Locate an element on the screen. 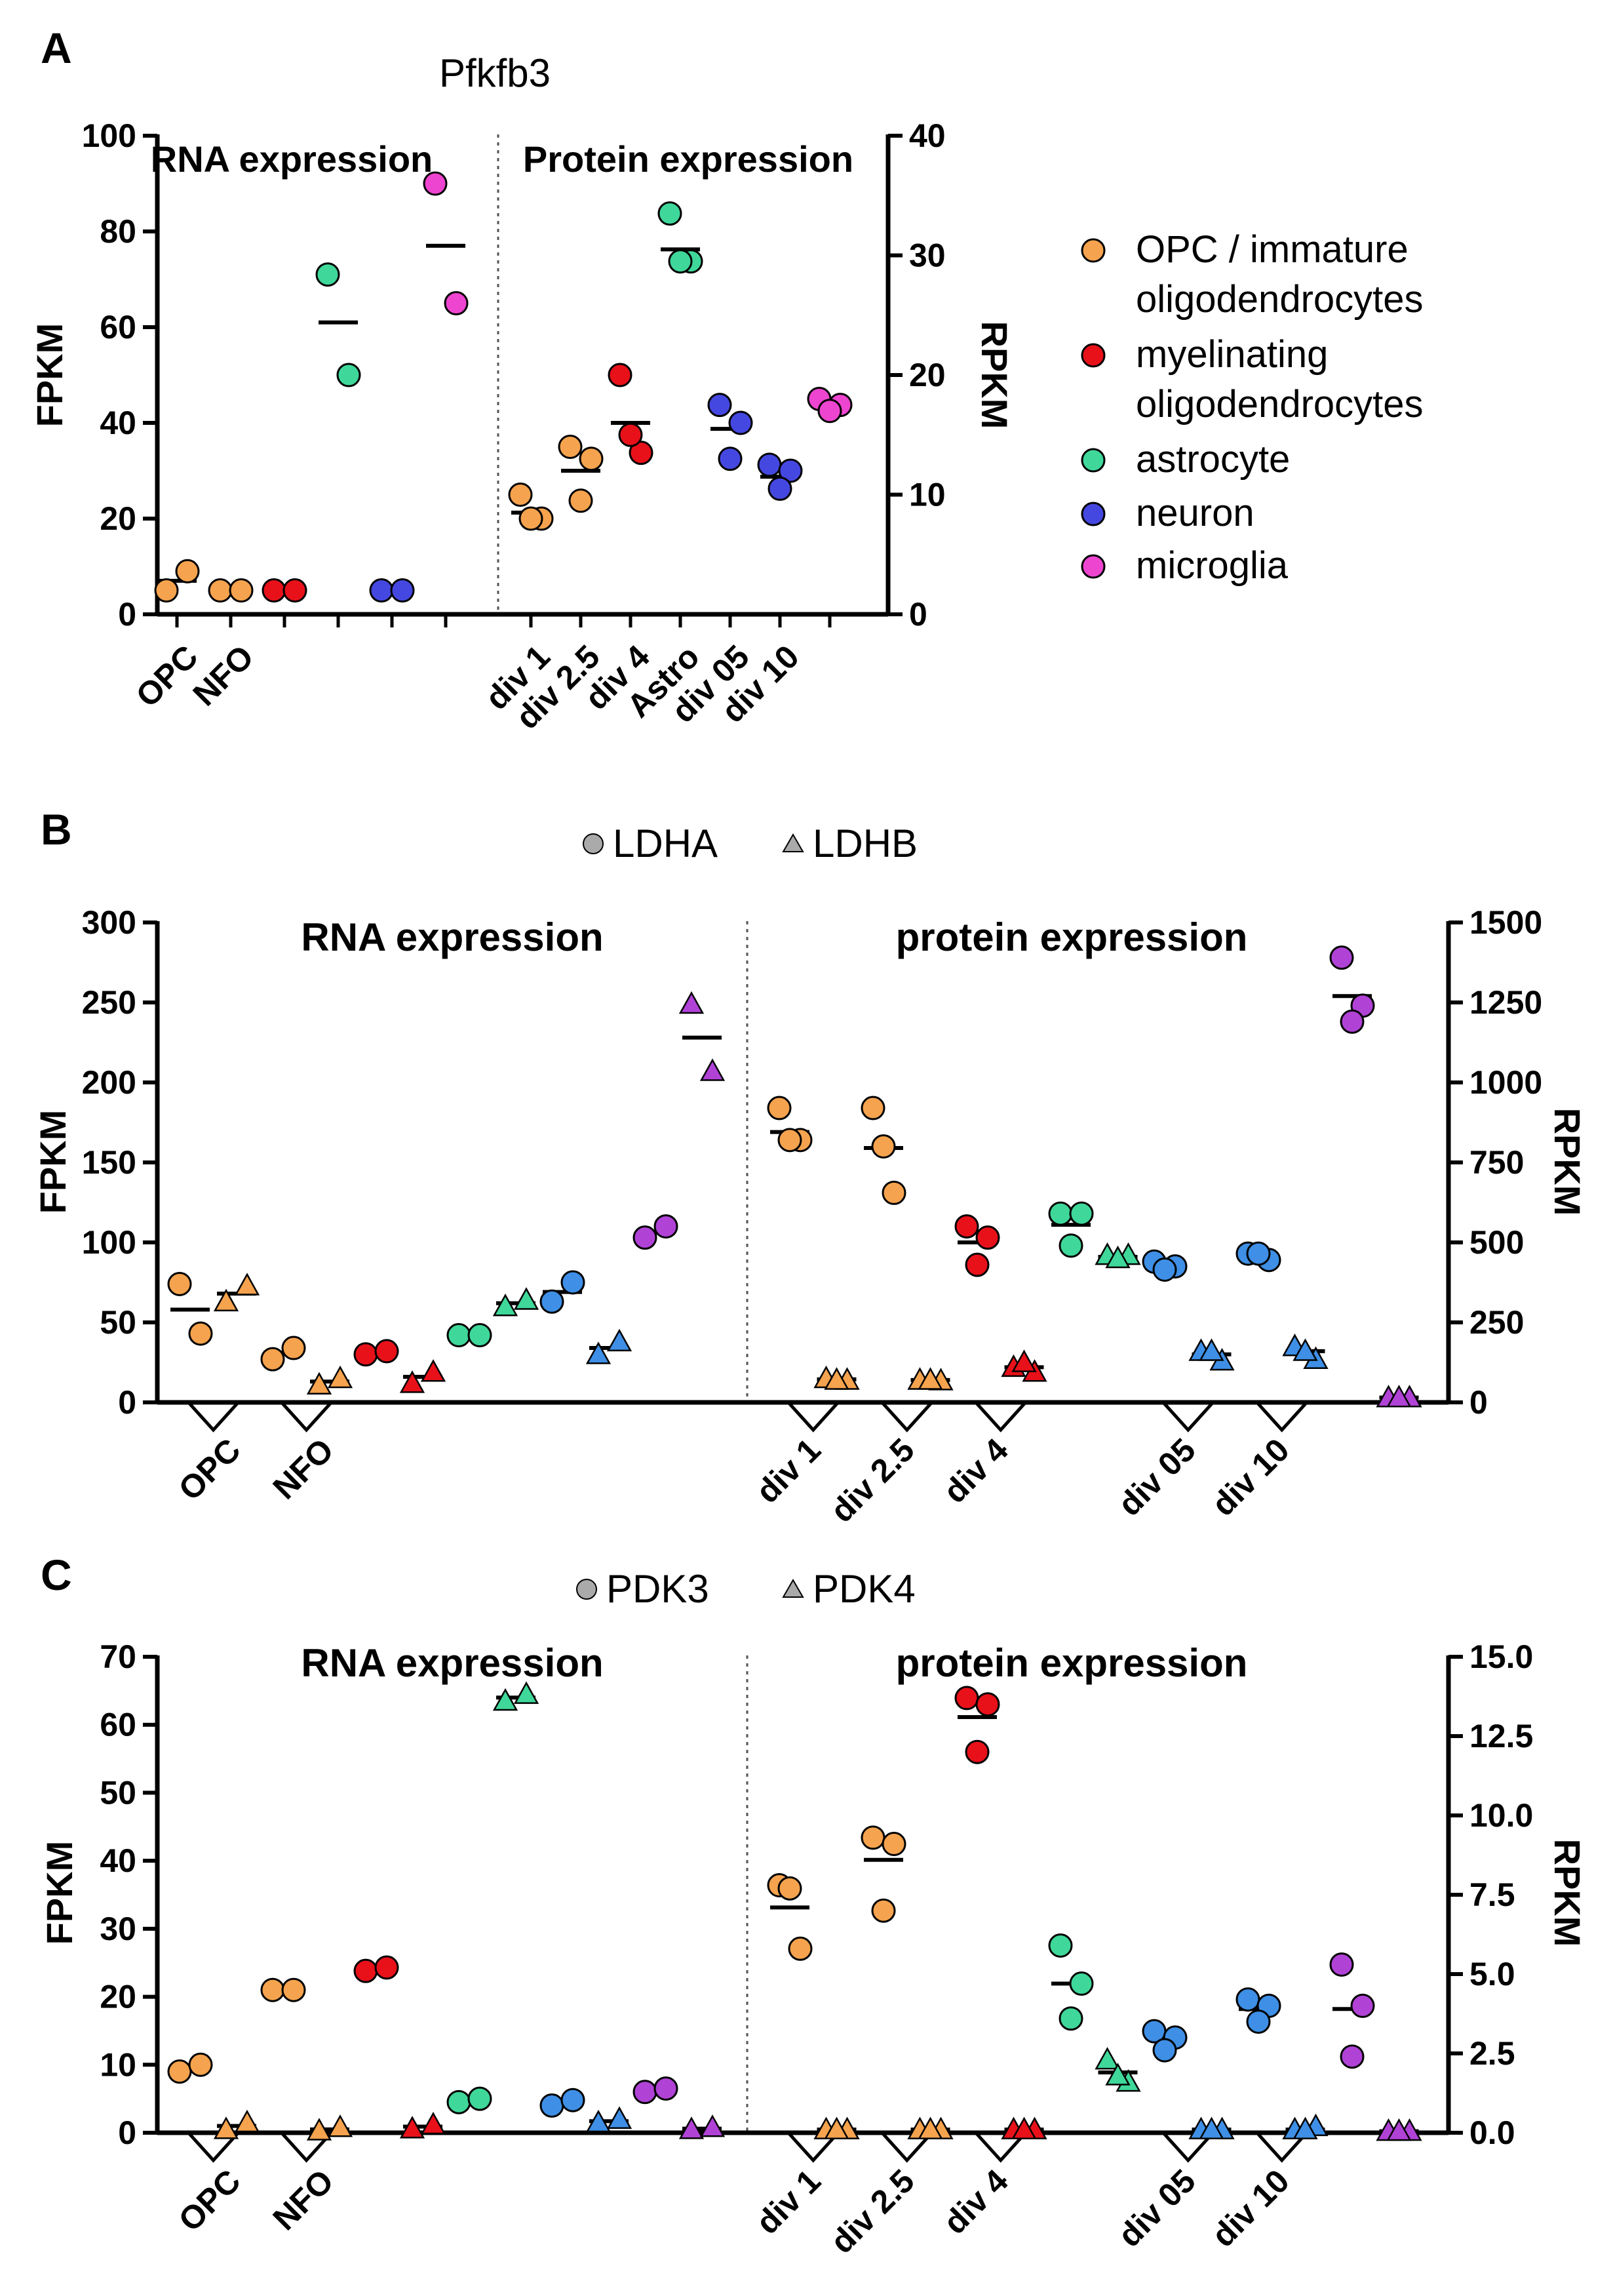 This screenshot has height=2296, width=1613. y-right-tick-label: 250 is located at coordinates (1497, 1322).